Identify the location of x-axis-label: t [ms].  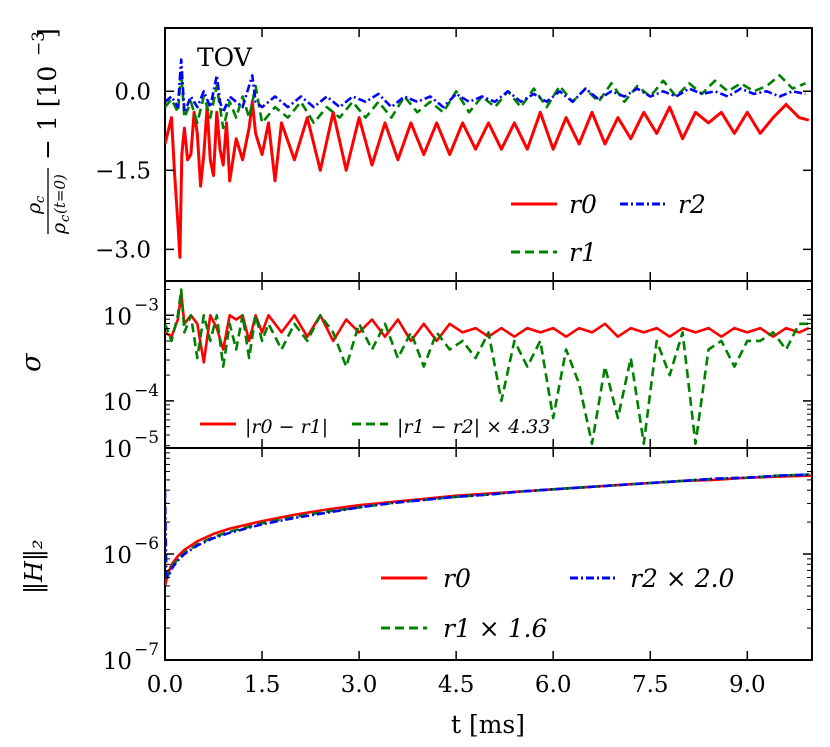
(488, 724).